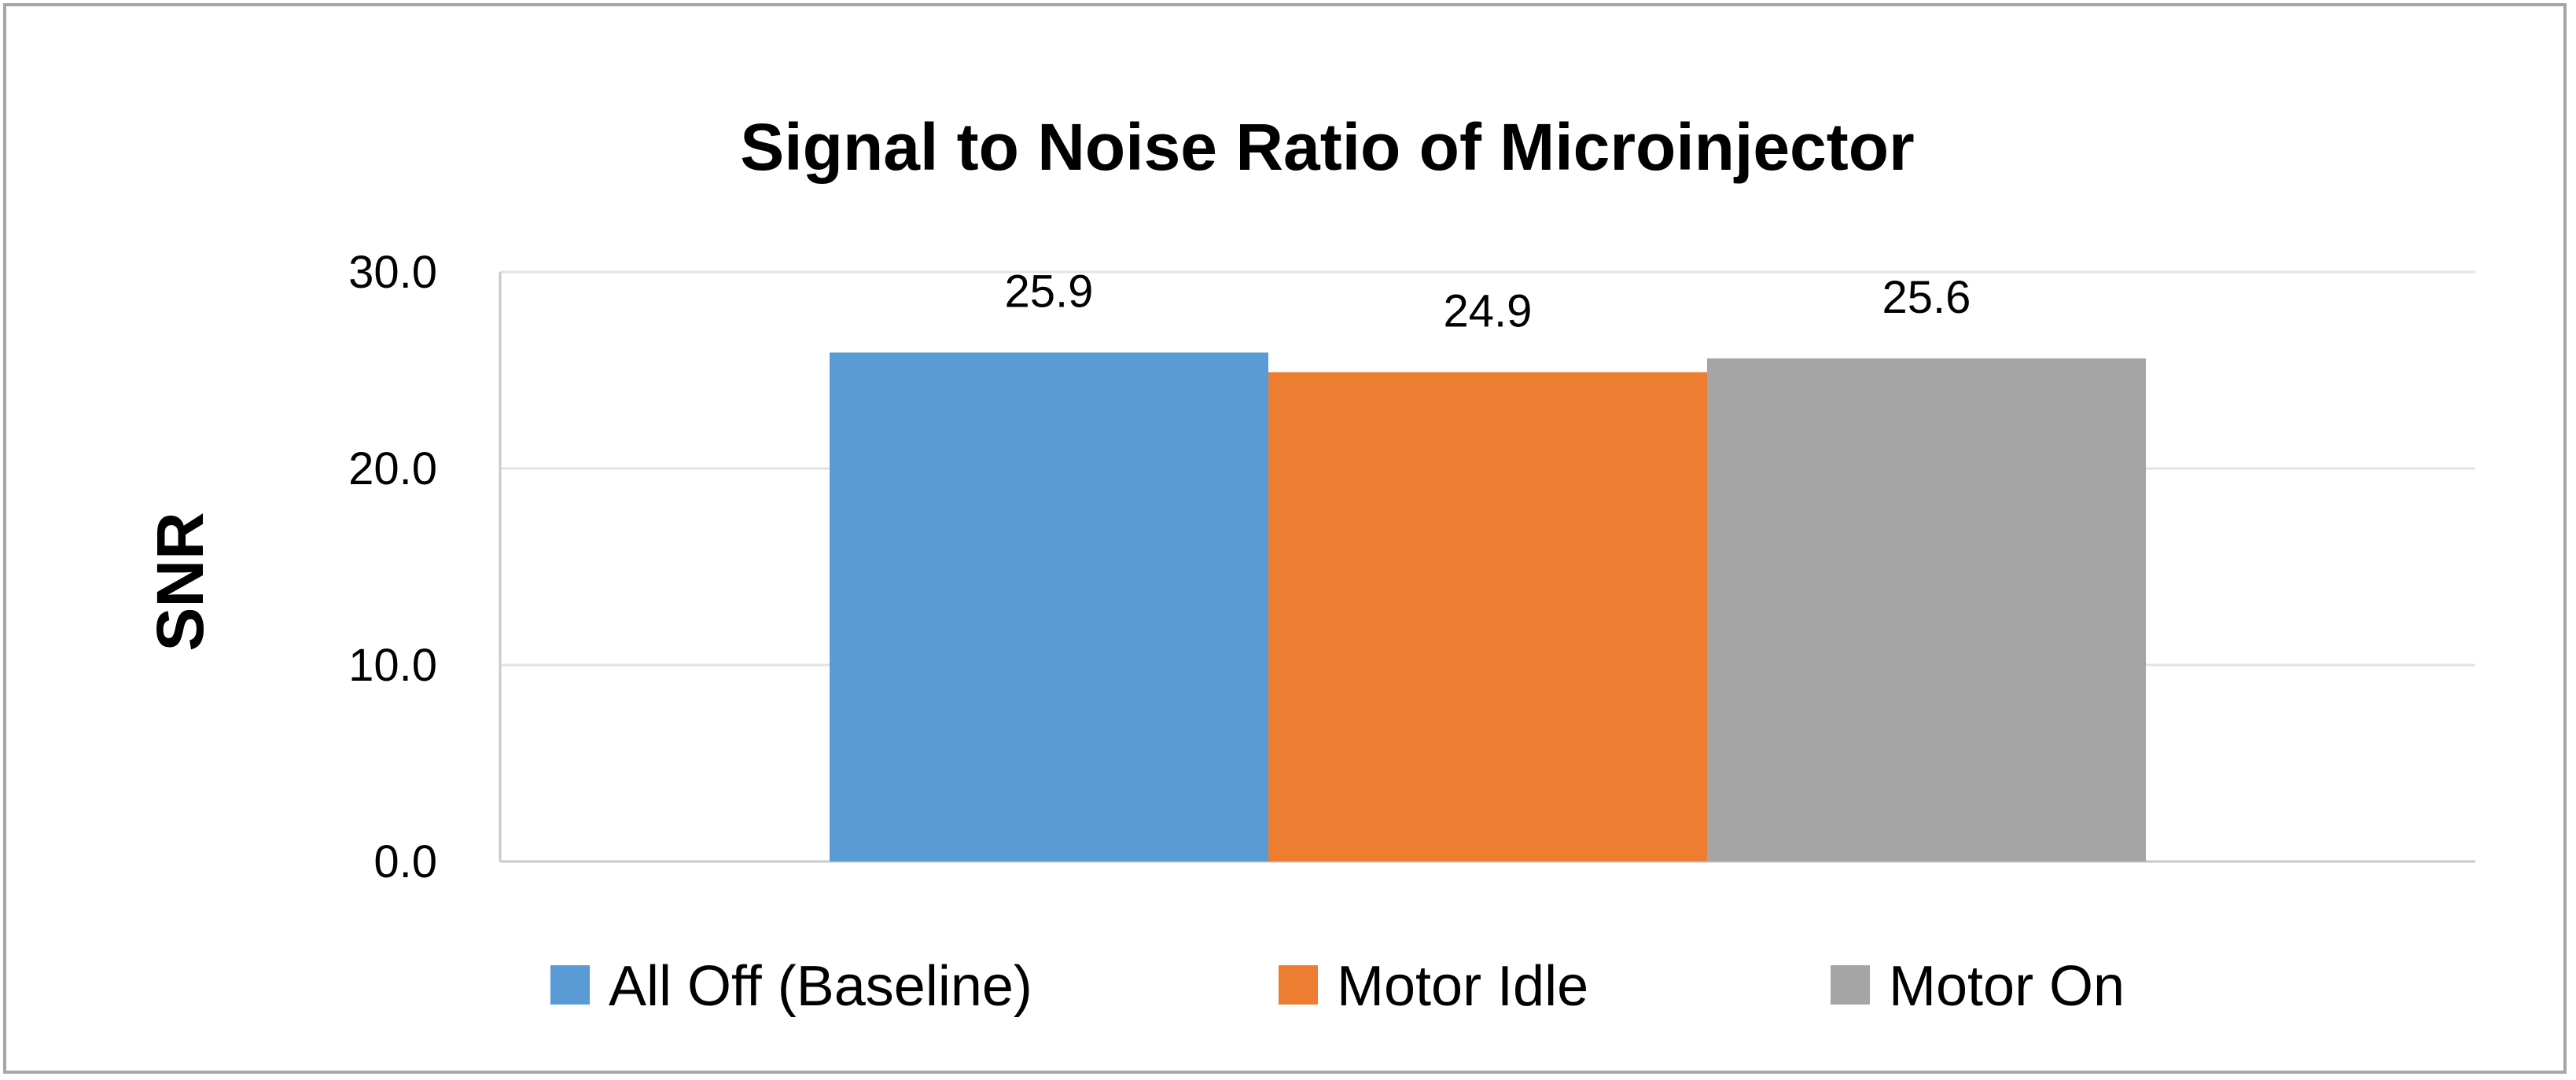  I want to click on y-axis-label: SNR, so click(180, 581).